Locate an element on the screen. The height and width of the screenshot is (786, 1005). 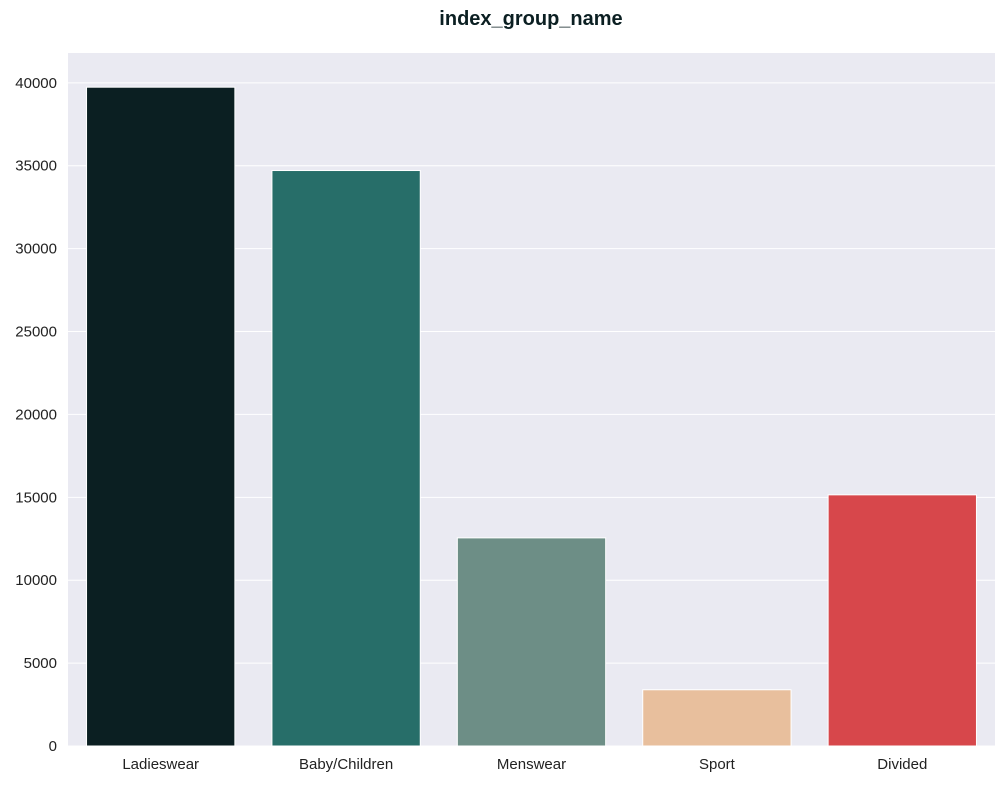
x-tick-label: Divided is located at coordinates (902, 764).